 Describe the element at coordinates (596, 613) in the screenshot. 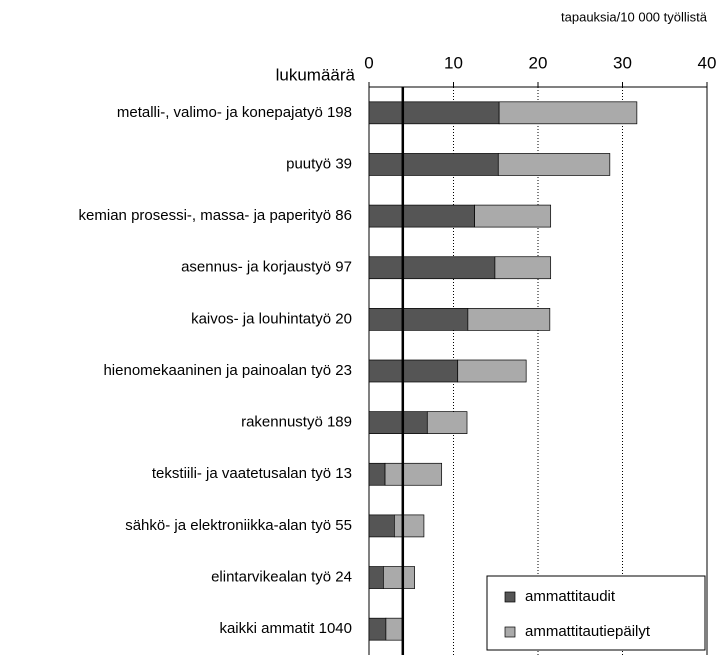

I see `legend-box` at that location.